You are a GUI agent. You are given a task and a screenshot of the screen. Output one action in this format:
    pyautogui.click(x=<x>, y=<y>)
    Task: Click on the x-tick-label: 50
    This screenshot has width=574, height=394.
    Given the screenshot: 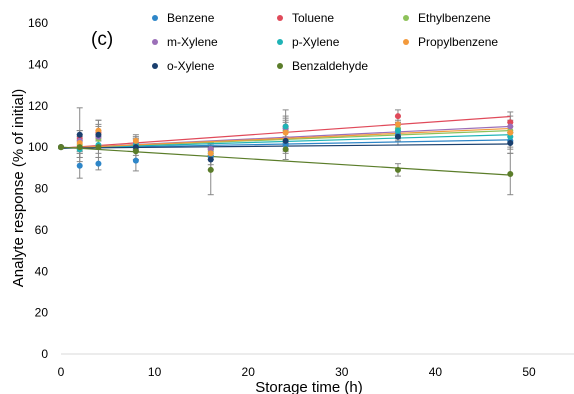 What is the action you would take?
    pyautogui.click(x=529, y=372)
    